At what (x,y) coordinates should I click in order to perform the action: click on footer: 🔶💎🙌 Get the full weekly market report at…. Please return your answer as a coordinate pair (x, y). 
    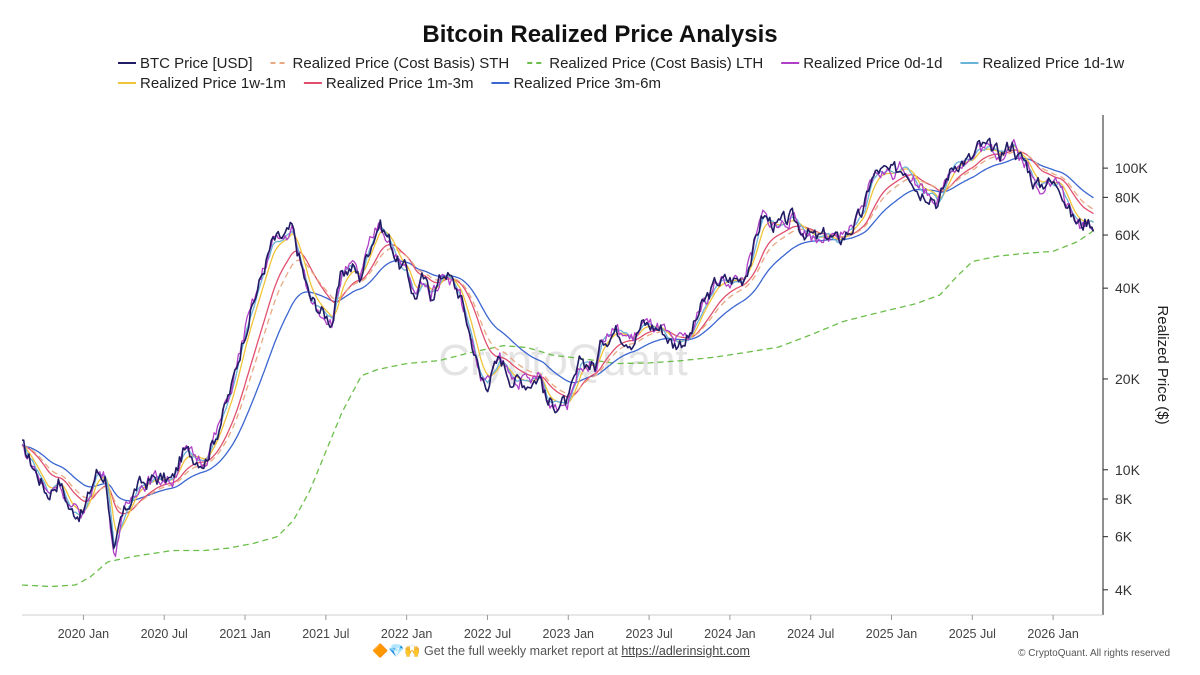
    Looking at the image, I should click on (561, 651).